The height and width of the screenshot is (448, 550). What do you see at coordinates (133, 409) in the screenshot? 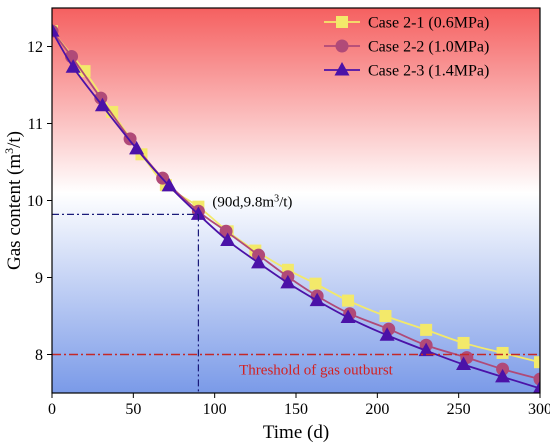
I see `x-tick-label: 50` at bounding box center [133, 409].